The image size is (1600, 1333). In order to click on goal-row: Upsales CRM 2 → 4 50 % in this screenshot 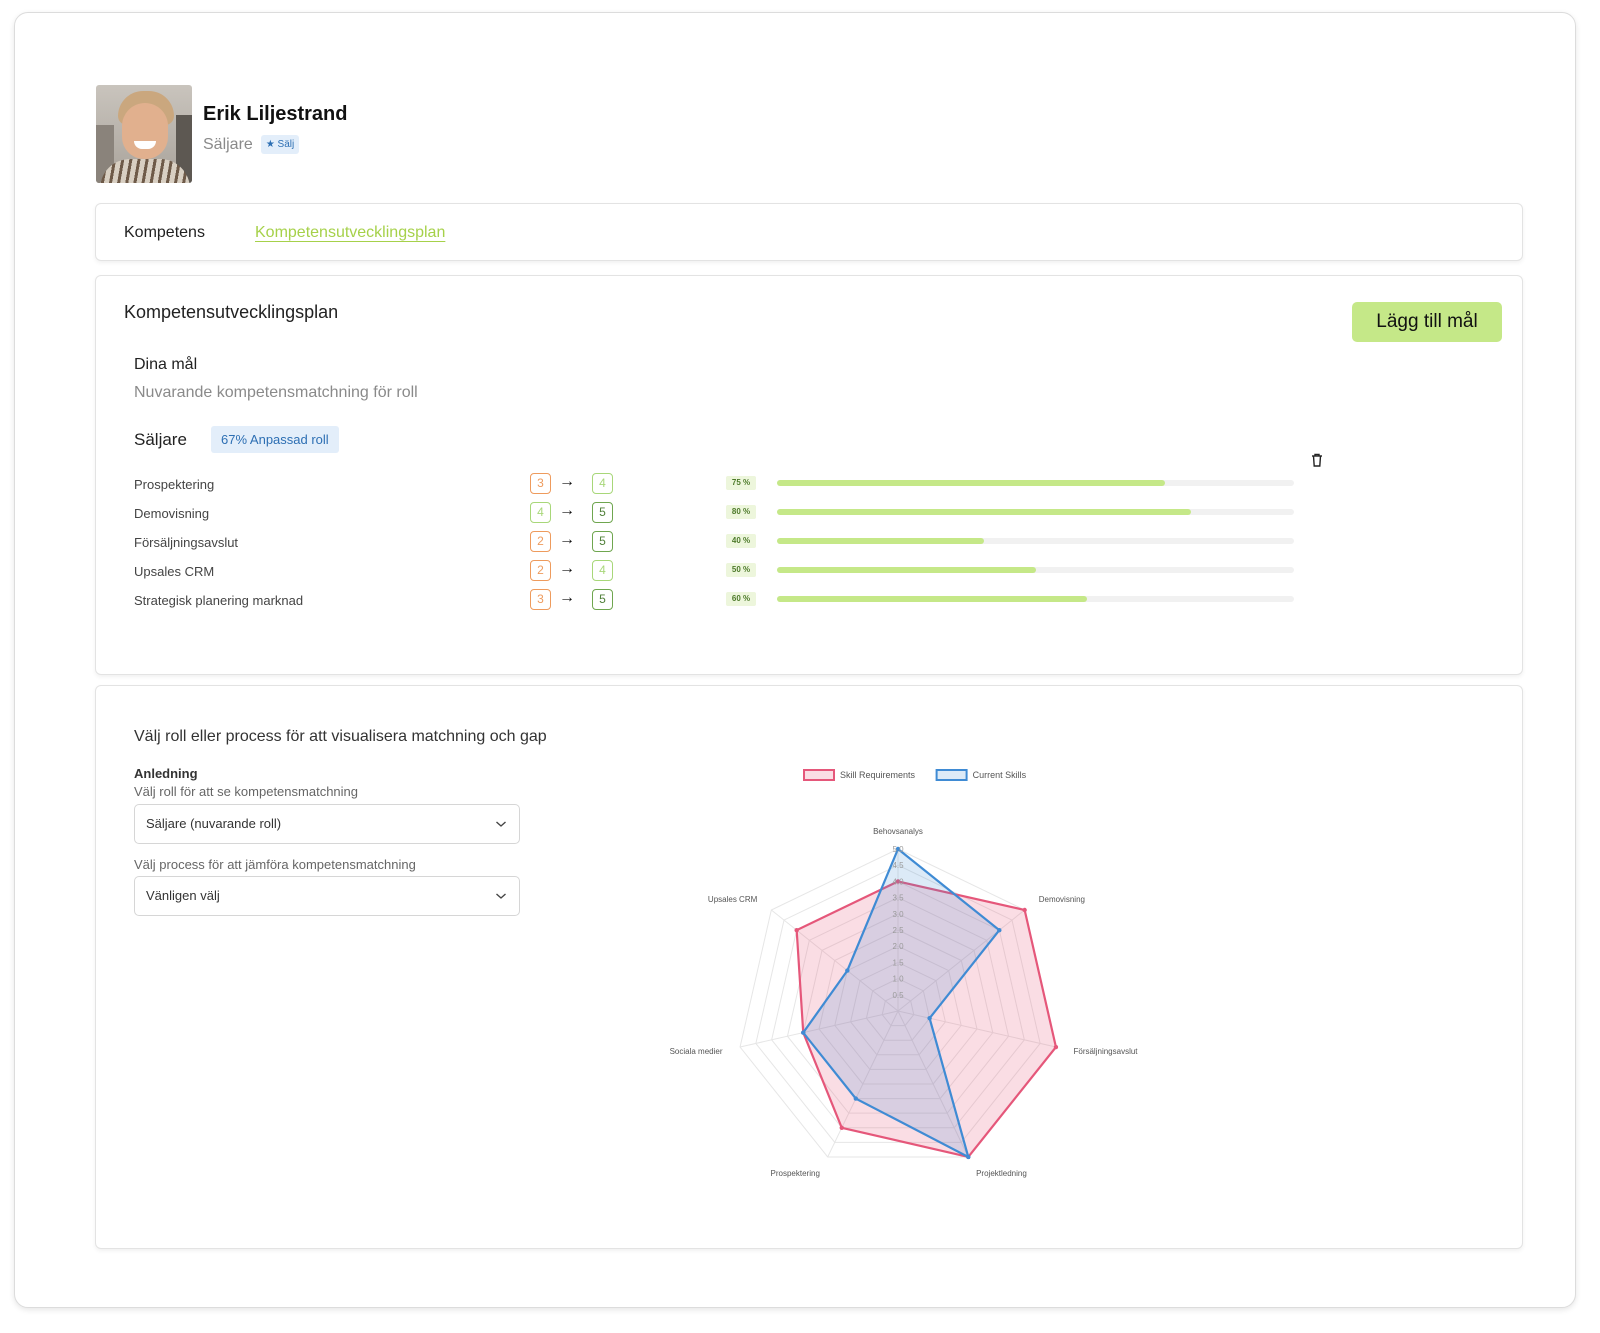, I will do `click(810, 574)`.